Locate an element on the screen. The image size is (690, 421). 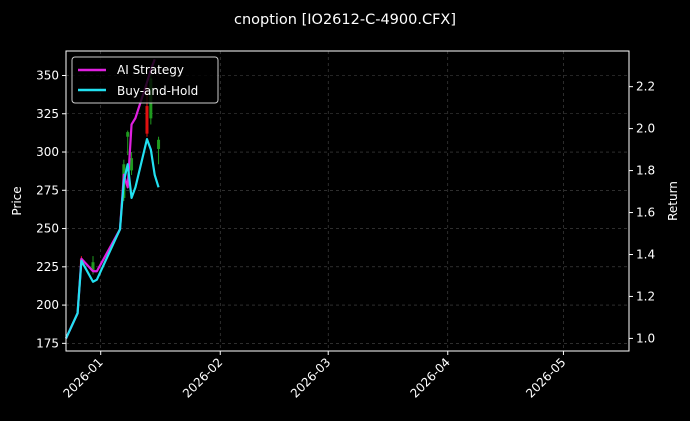
legend: AI Strategy Buy-and-Hold is located at coordinates (145, 80).